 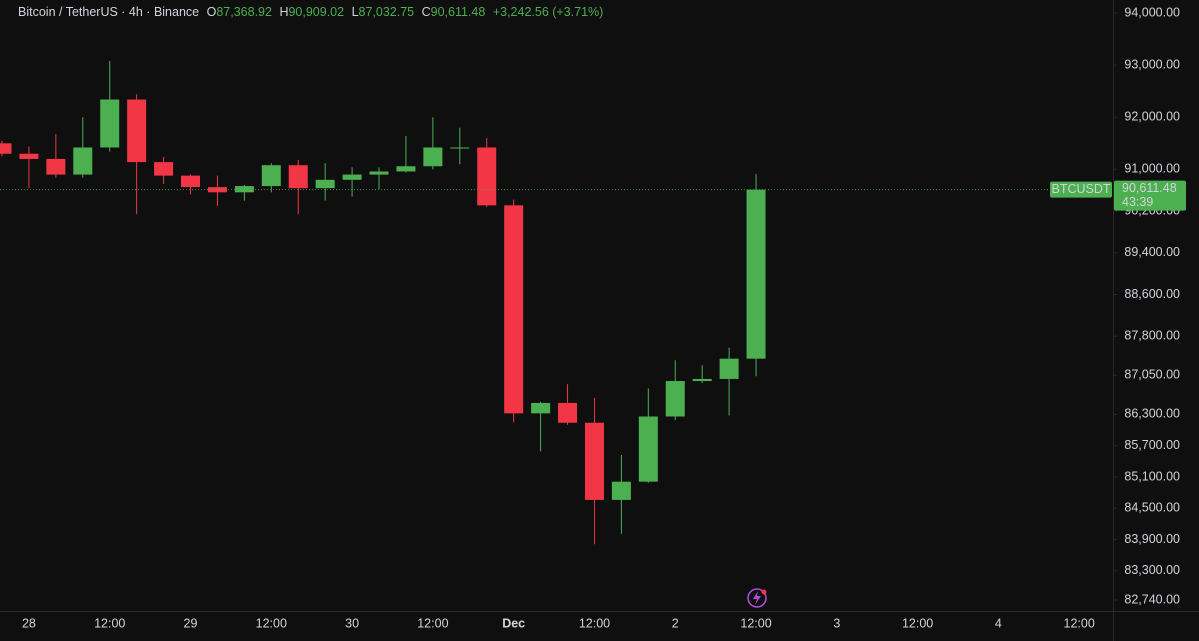 I want to click on y-tick-label: 93,000.00, so click(x=1152, y=64).